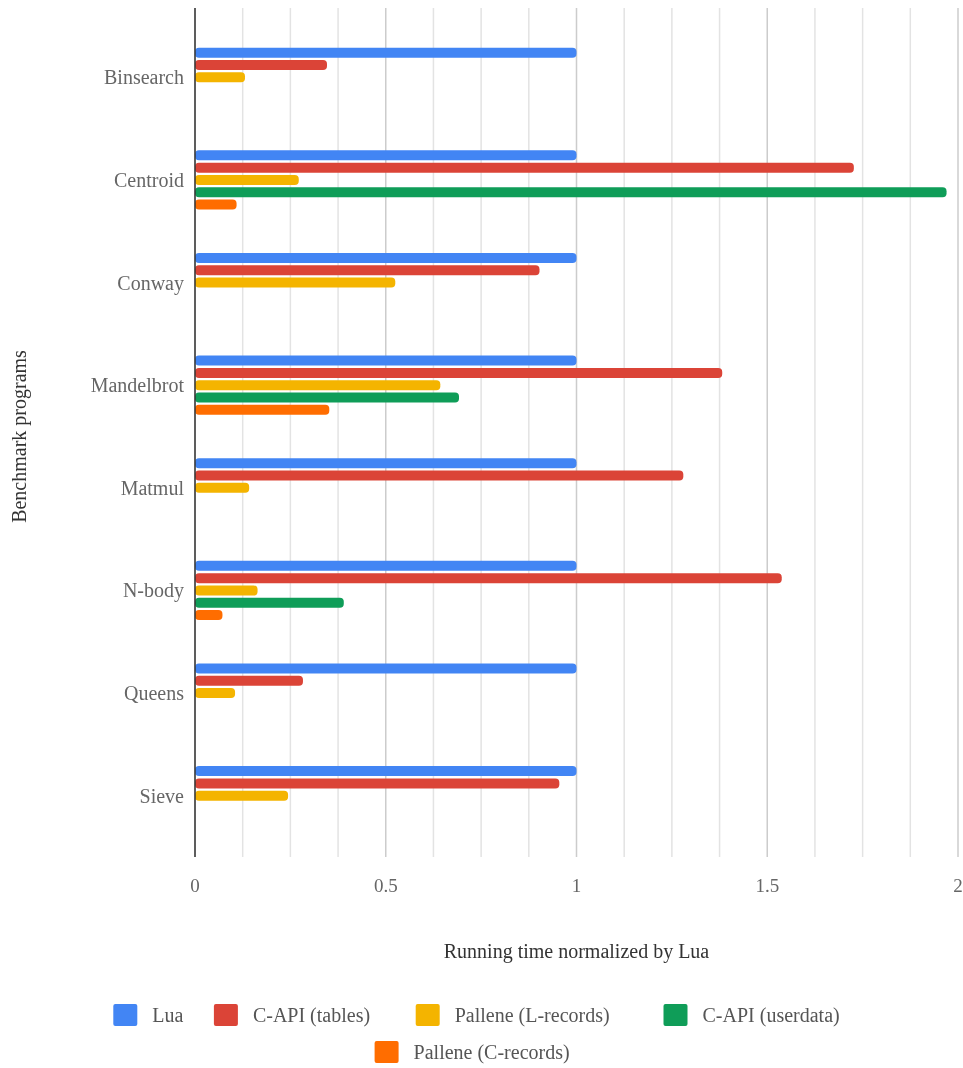  What do you see at coordinates (162, 795) in the screenshot?
I see `y-tick-label: Sieve` at bounding box center [162, 795].